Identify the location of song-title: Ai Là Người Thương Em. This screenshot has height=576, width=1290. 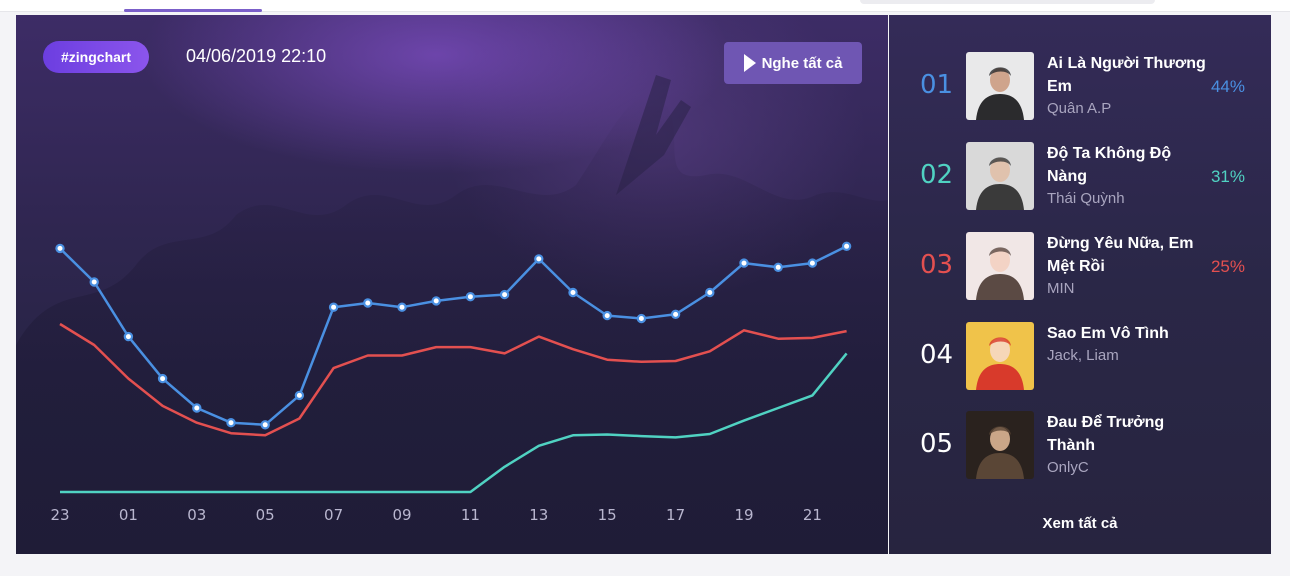
(1127, 75).